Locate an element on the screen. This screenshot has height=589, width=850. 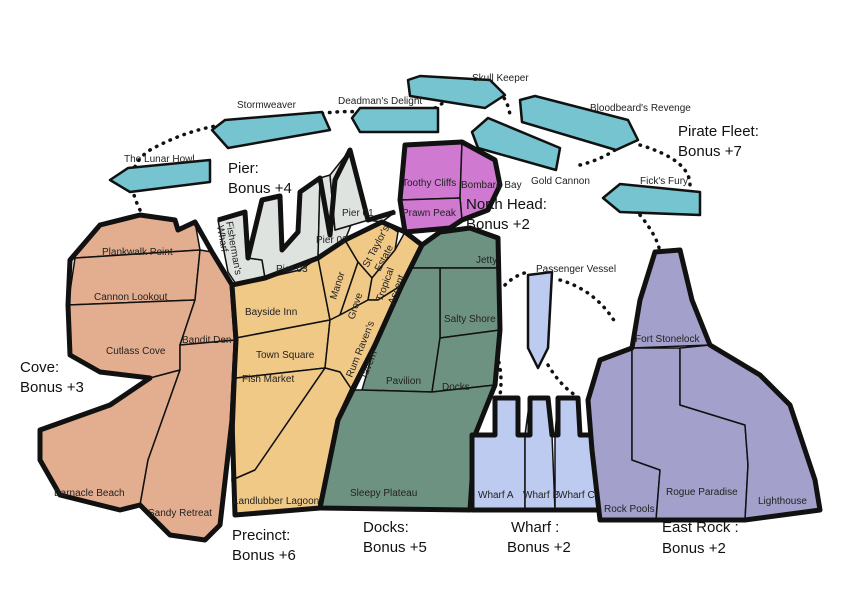
label-wharf-c: Wharf C is located at coordinates (576, 495).